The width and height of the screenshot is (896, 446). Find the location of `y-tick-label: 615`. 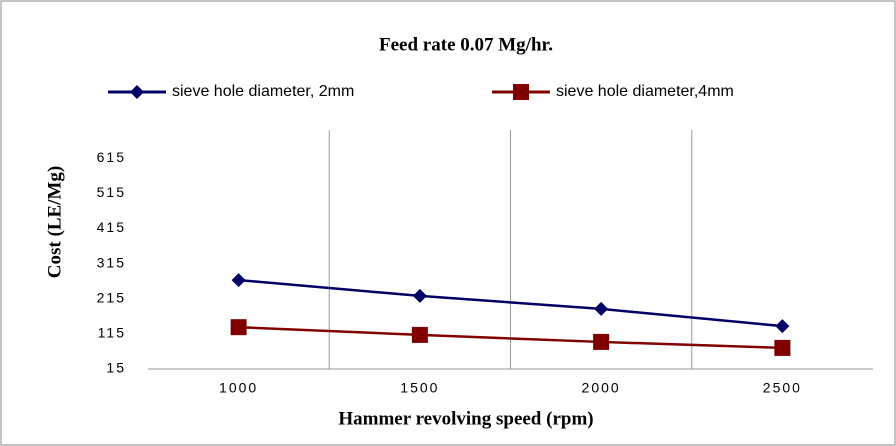

y-tick-label: 615 is located at coordinates (111, 157).